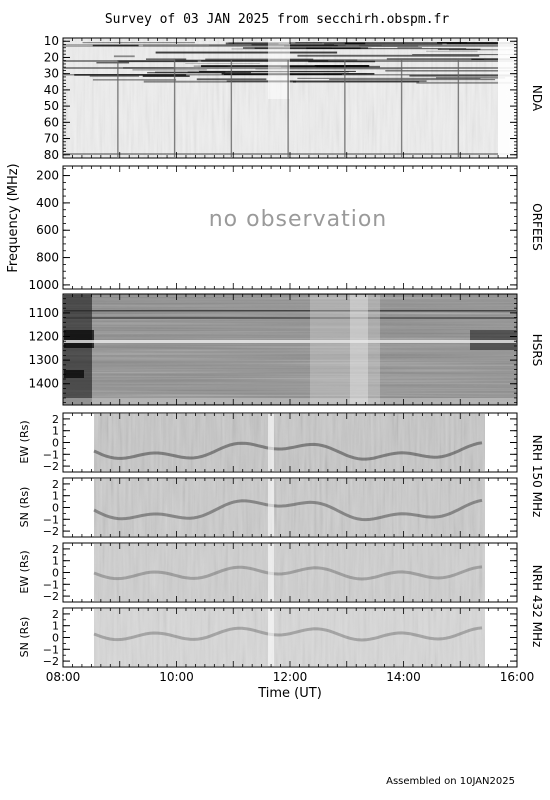  I want to click on y-tick-label: 600, so click(47, 230).